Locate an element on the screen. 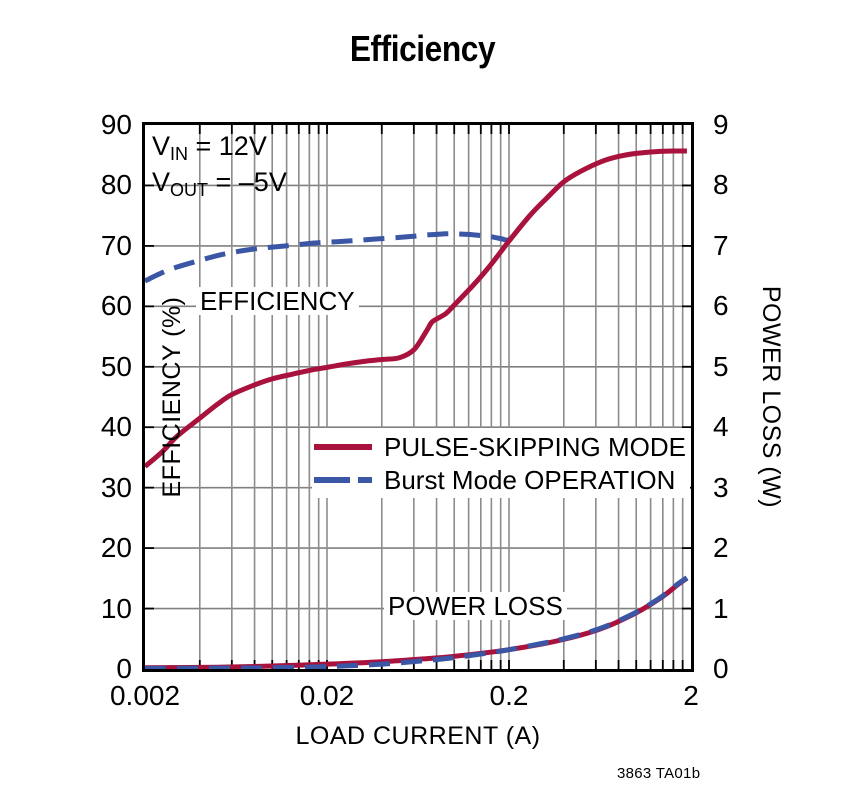  y-axis-right-title: POWER LOSS (W) is located at coordinates (771, 397).